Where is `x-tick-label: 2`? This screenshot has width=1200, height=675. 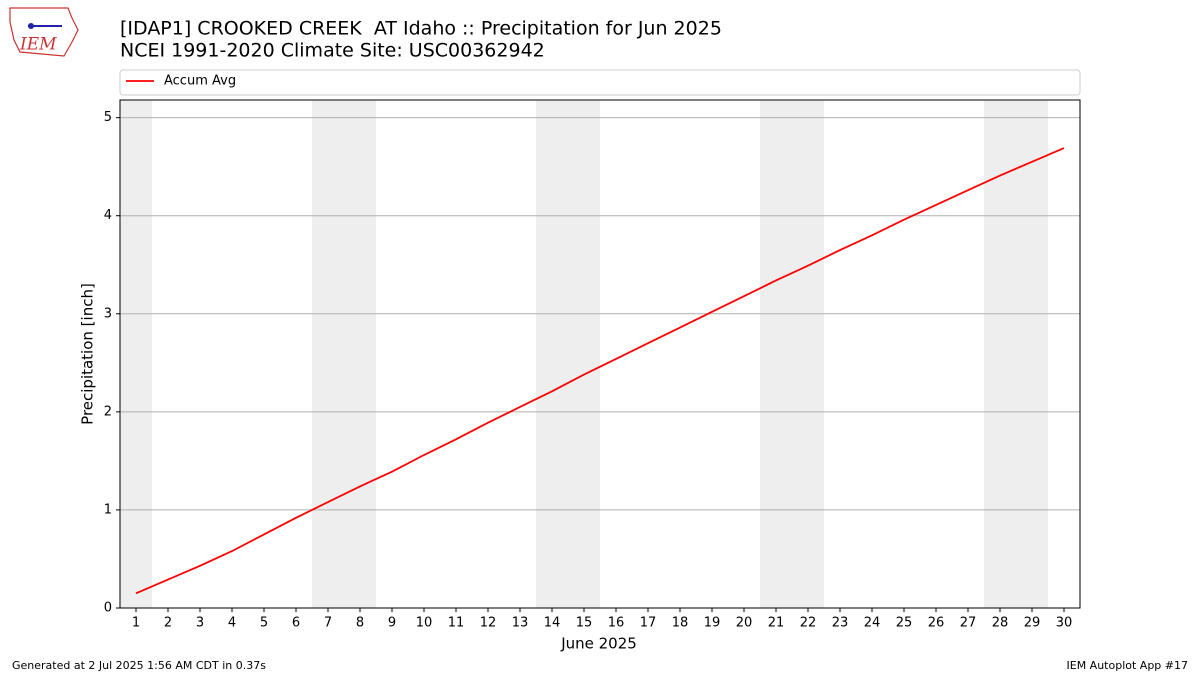
x-tick-label: 2 is located at coordinates (168, 623).